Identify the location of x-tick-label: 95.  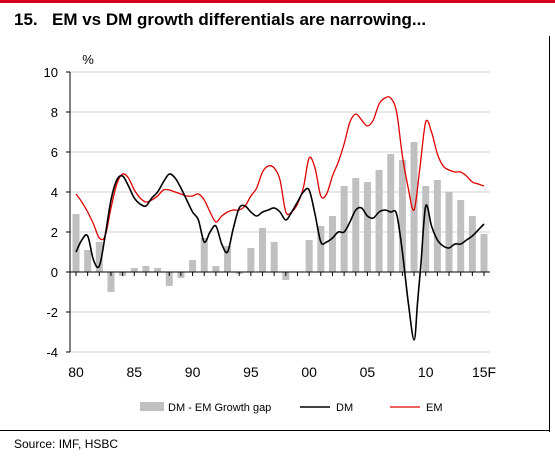
(251, 372).